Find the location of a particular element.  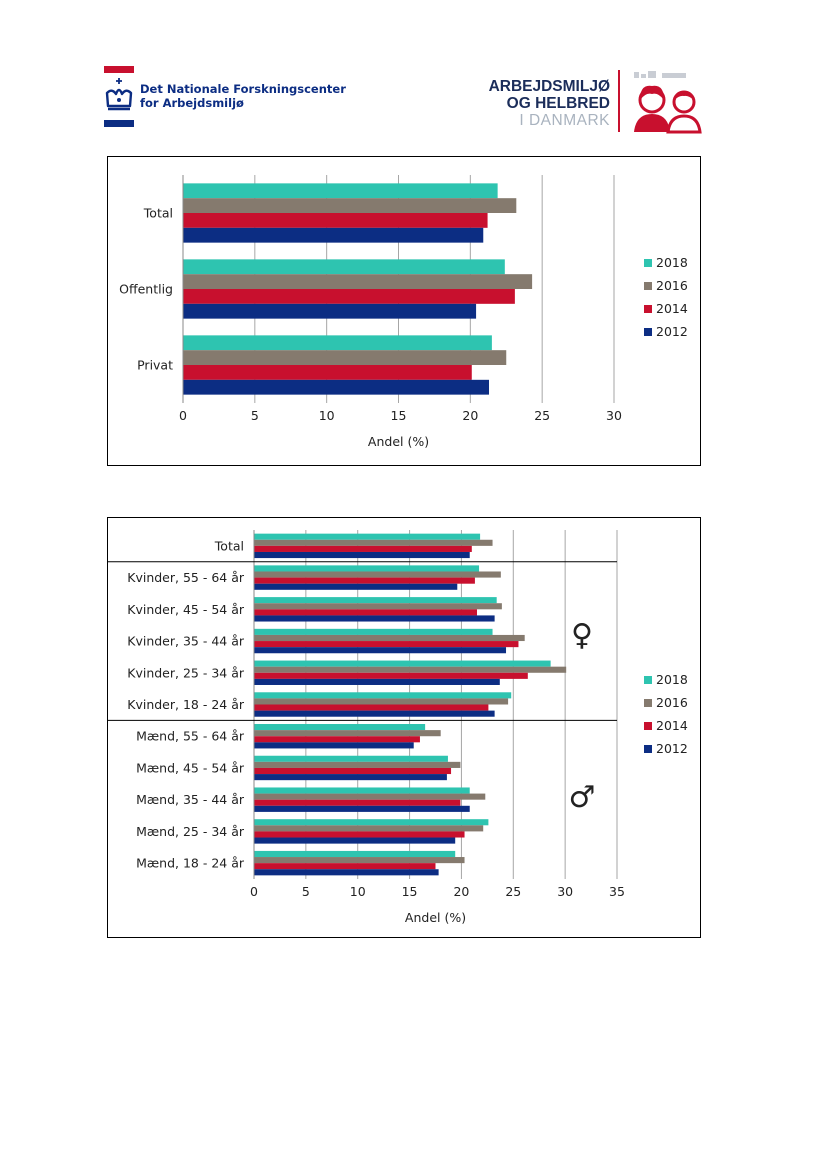

x-tick-label: 35 is located at coordinates (617, 891).